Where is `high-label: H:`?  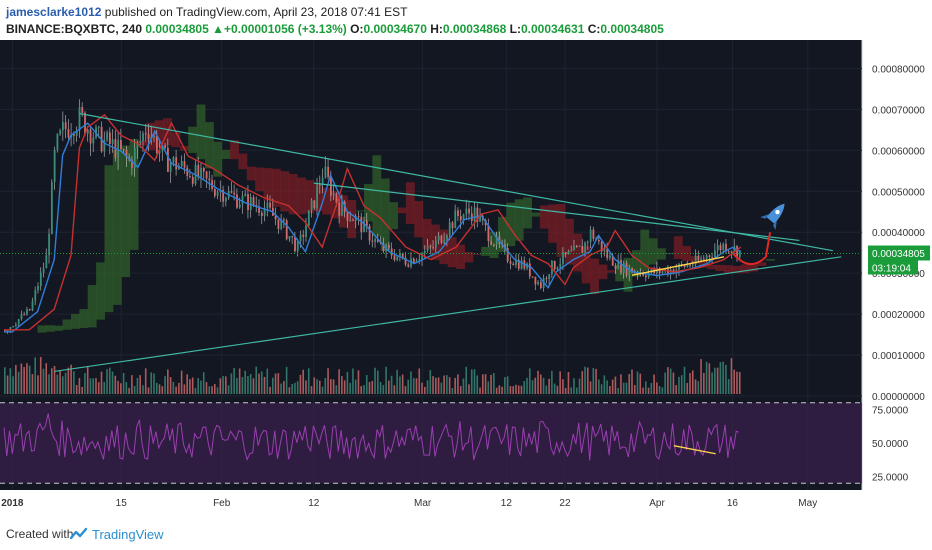
high-label: H: is located at coordinates (436, 29).